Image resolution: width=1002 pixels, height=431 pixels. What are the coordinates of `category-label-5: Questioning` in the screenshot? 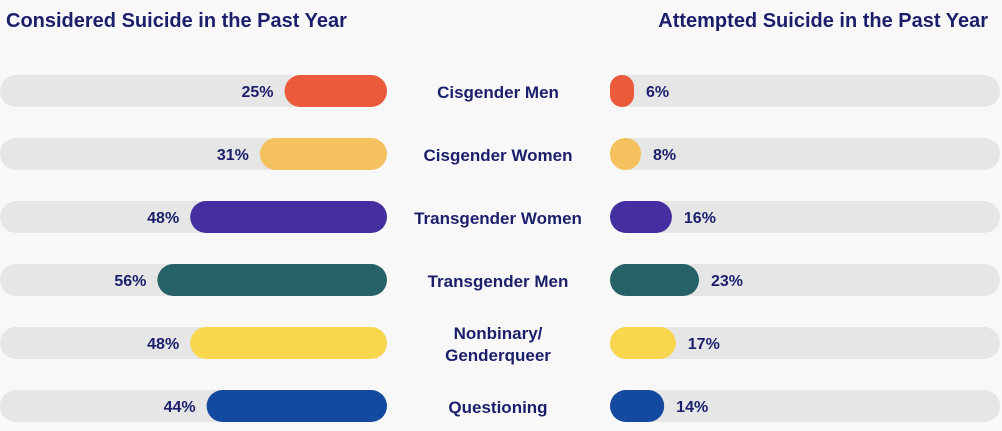 It's located at (497, 407).